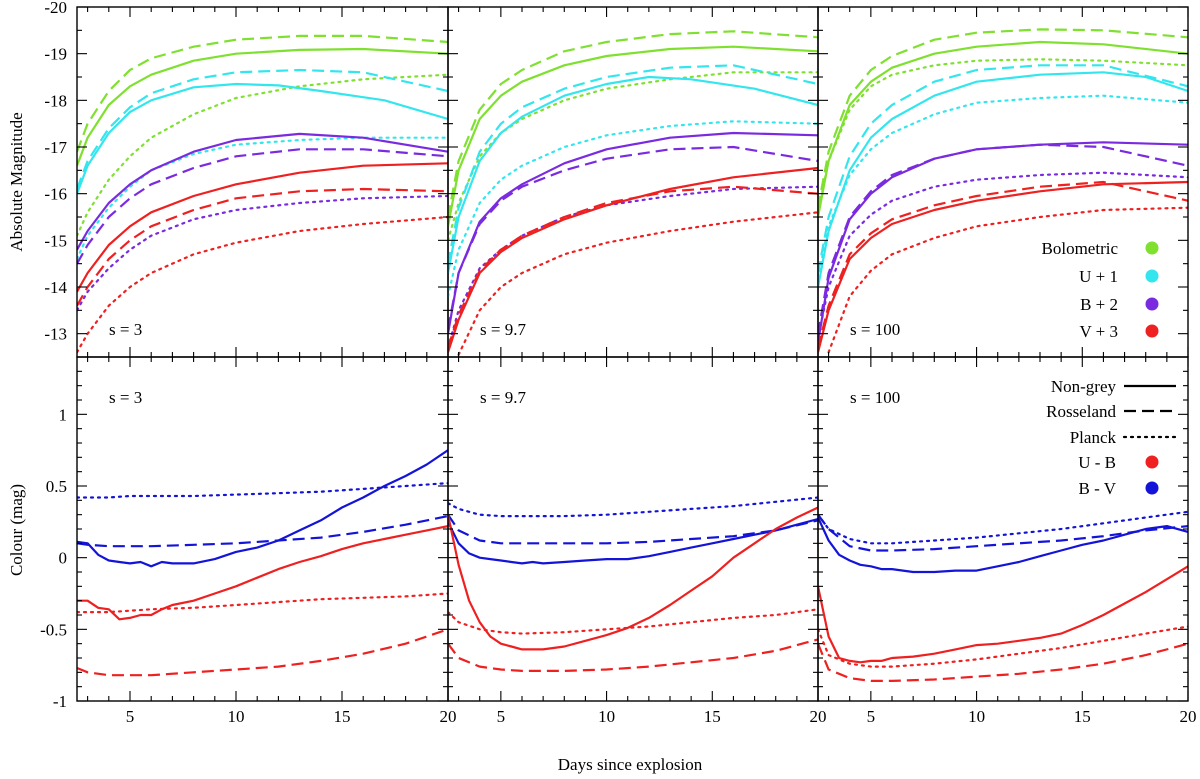 This screenshot has width=1200, height=779. I want to click on series-v-3-solid, so click(262, 227).